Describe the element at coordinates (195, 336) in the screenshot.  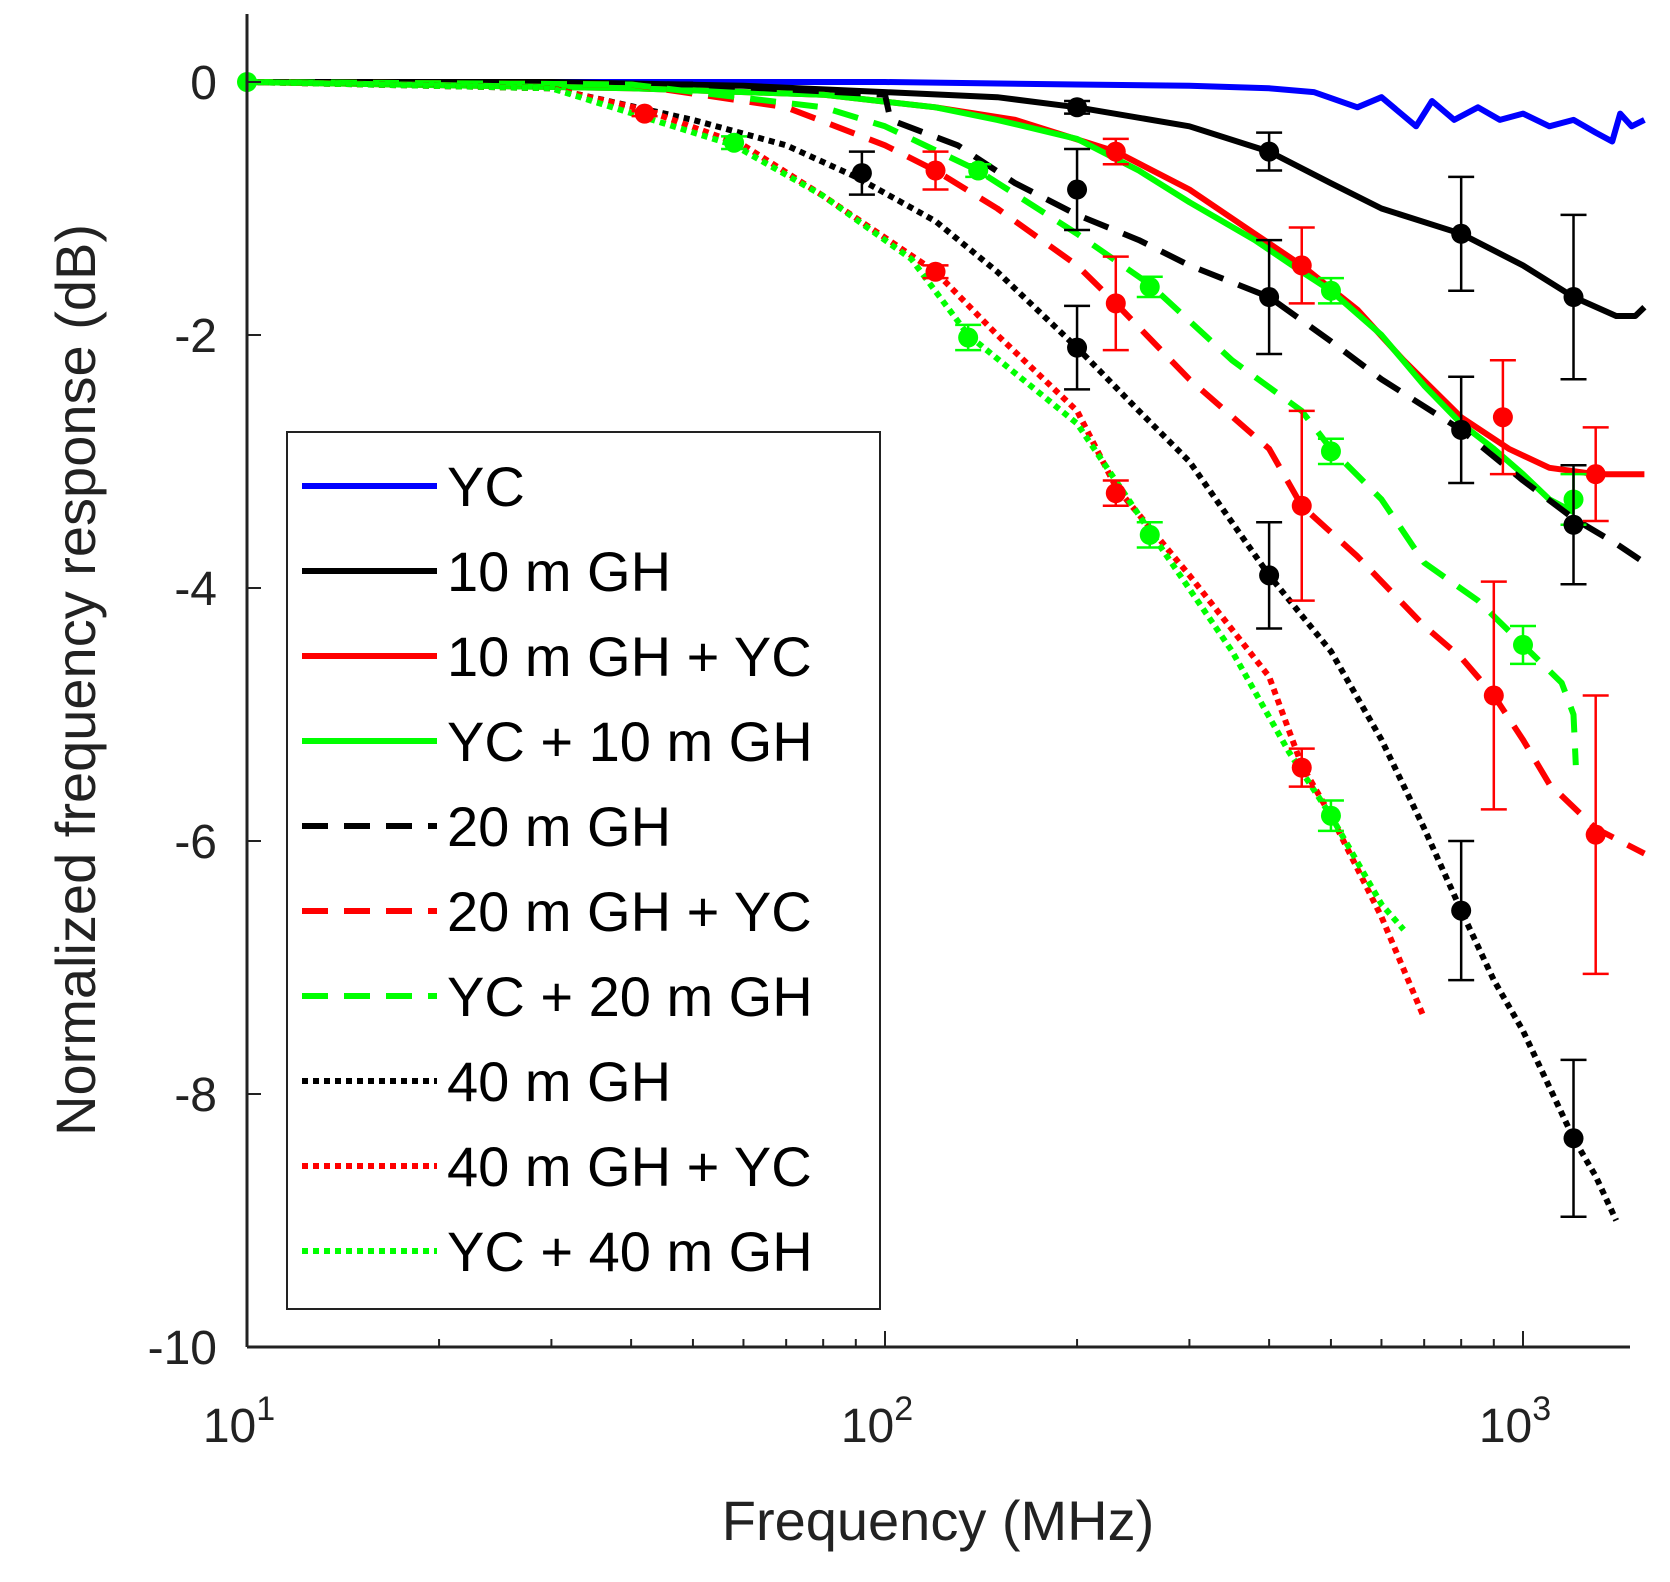
I see `y-tick-label: -2` at that location.